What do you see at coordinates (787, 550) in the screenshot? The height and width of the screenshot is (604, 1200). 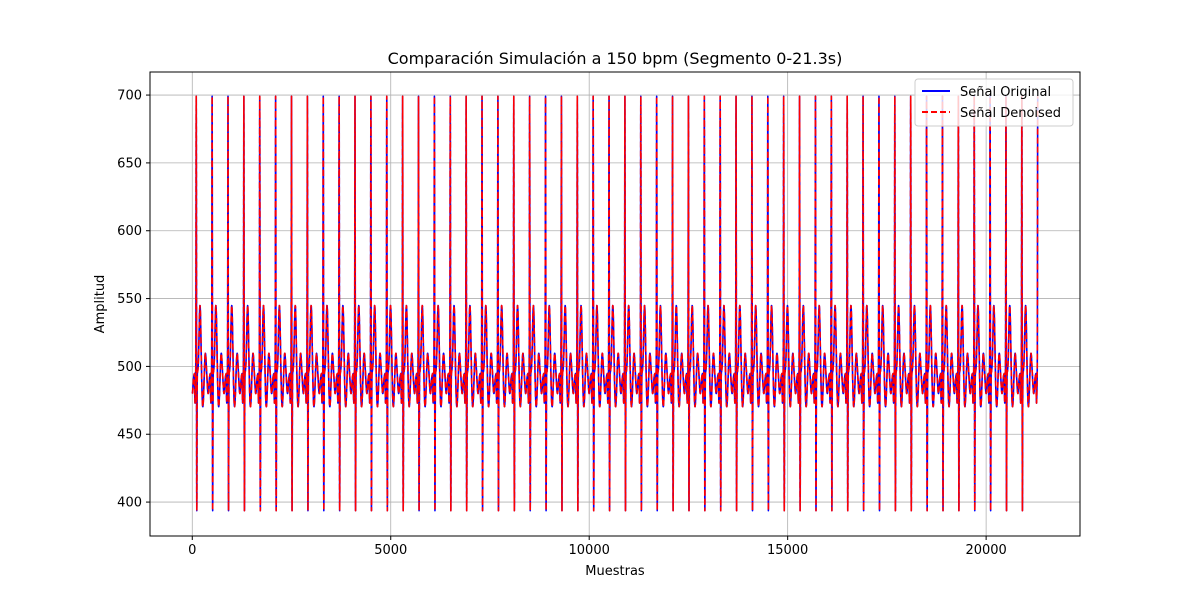 I see `x-tick-label: 15000` at bounding box center [787, 550].